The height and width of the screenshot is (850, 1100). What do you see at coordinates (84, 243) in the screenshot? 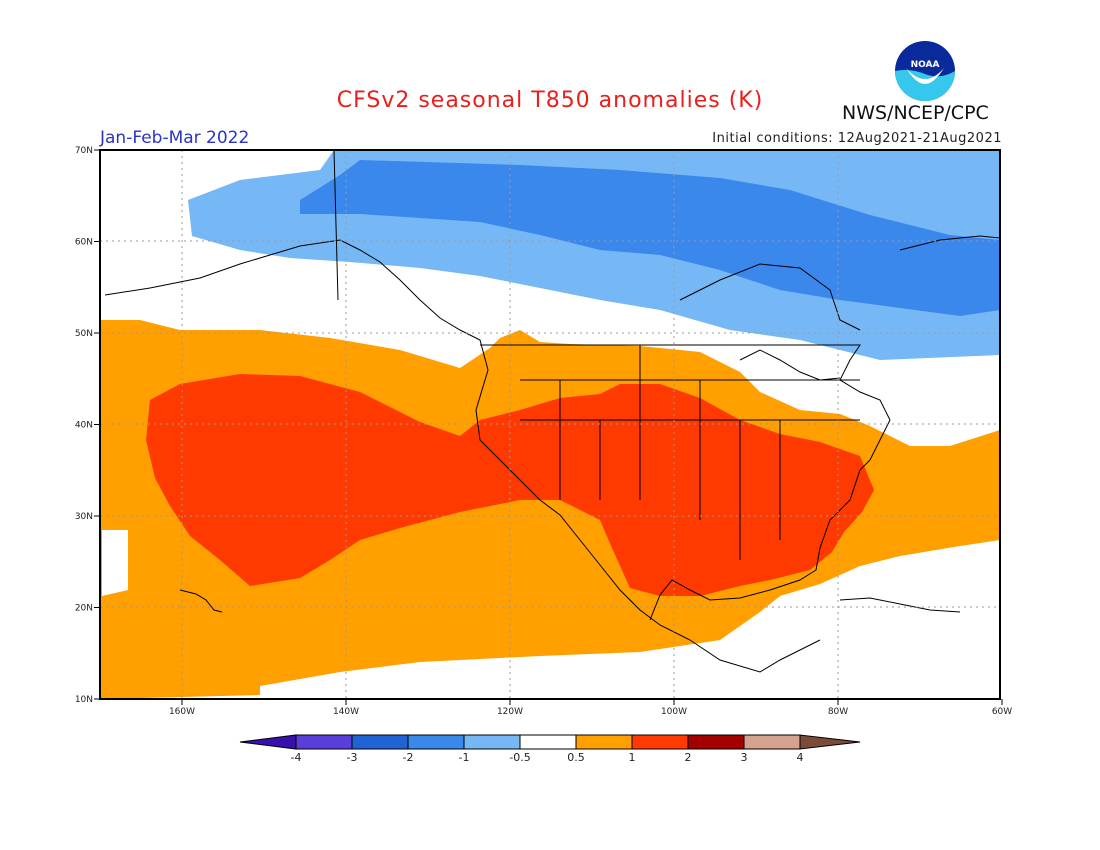
I see `lat-tick-label: 60N` at bounding box center [84, 243].